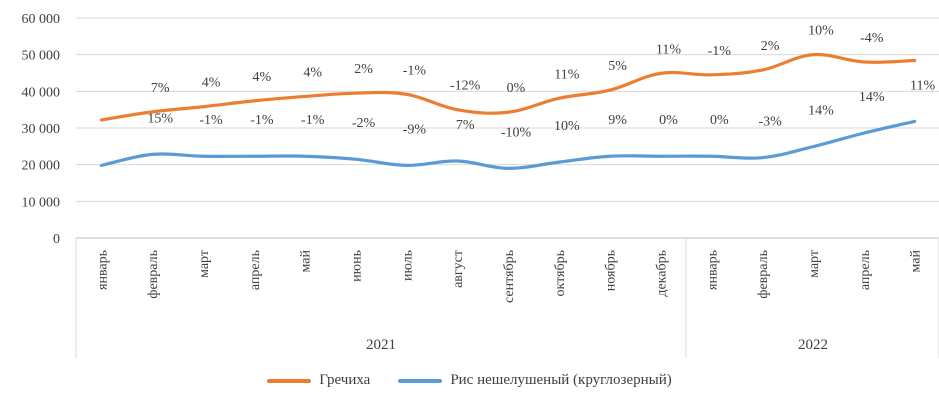 The height and width of the screenshot is (401, 939). I want to click on data-label-rice: -9%, so click(415, 129).